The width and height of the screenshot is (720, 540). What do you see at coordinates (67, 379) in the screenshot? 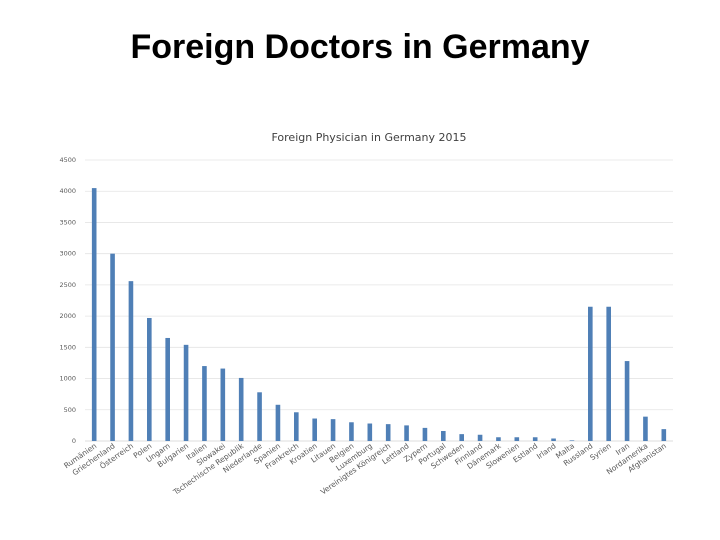
I see `y-tick-label: 1000` at bounding box center [67, 379].